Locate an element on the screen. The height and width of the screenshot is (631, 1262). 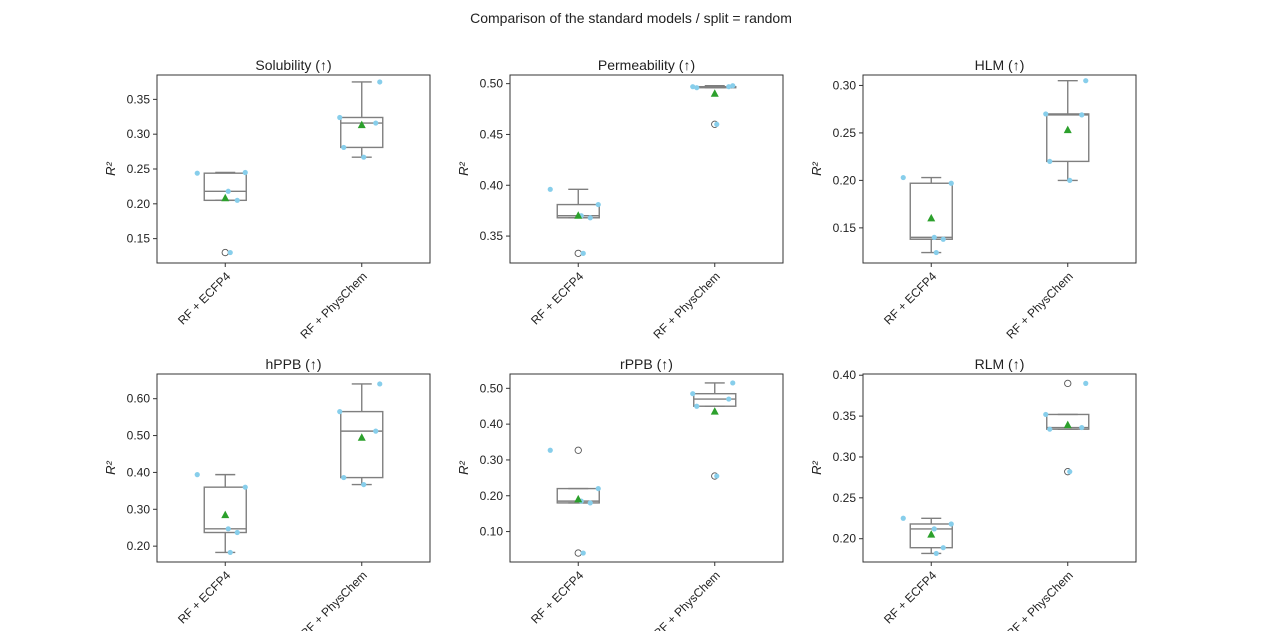
subplot-title: RLM (↑) is located at coordinates (1000, 364).